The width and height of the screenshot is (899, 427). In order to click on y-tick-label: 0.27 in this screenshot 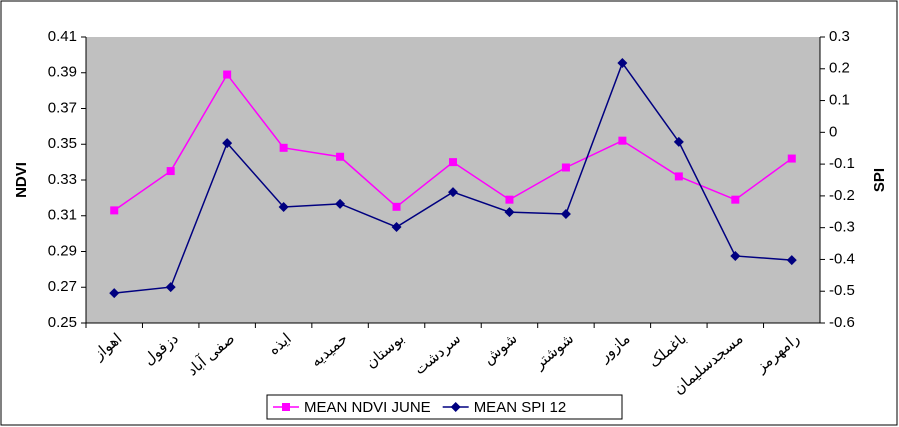, I will do `click(62, 286)`.